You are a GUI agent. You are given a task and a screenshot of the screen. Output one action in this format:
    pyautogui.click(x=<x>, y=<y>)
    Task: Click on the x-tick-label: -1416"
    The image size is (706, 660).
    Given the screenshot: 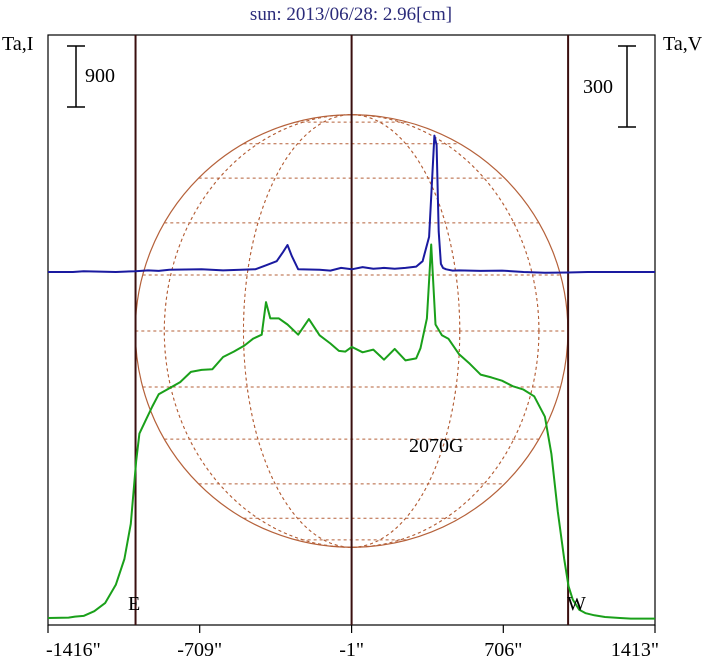 What is the action you would take?
    pyautogui.click(x=73, y=649)
    